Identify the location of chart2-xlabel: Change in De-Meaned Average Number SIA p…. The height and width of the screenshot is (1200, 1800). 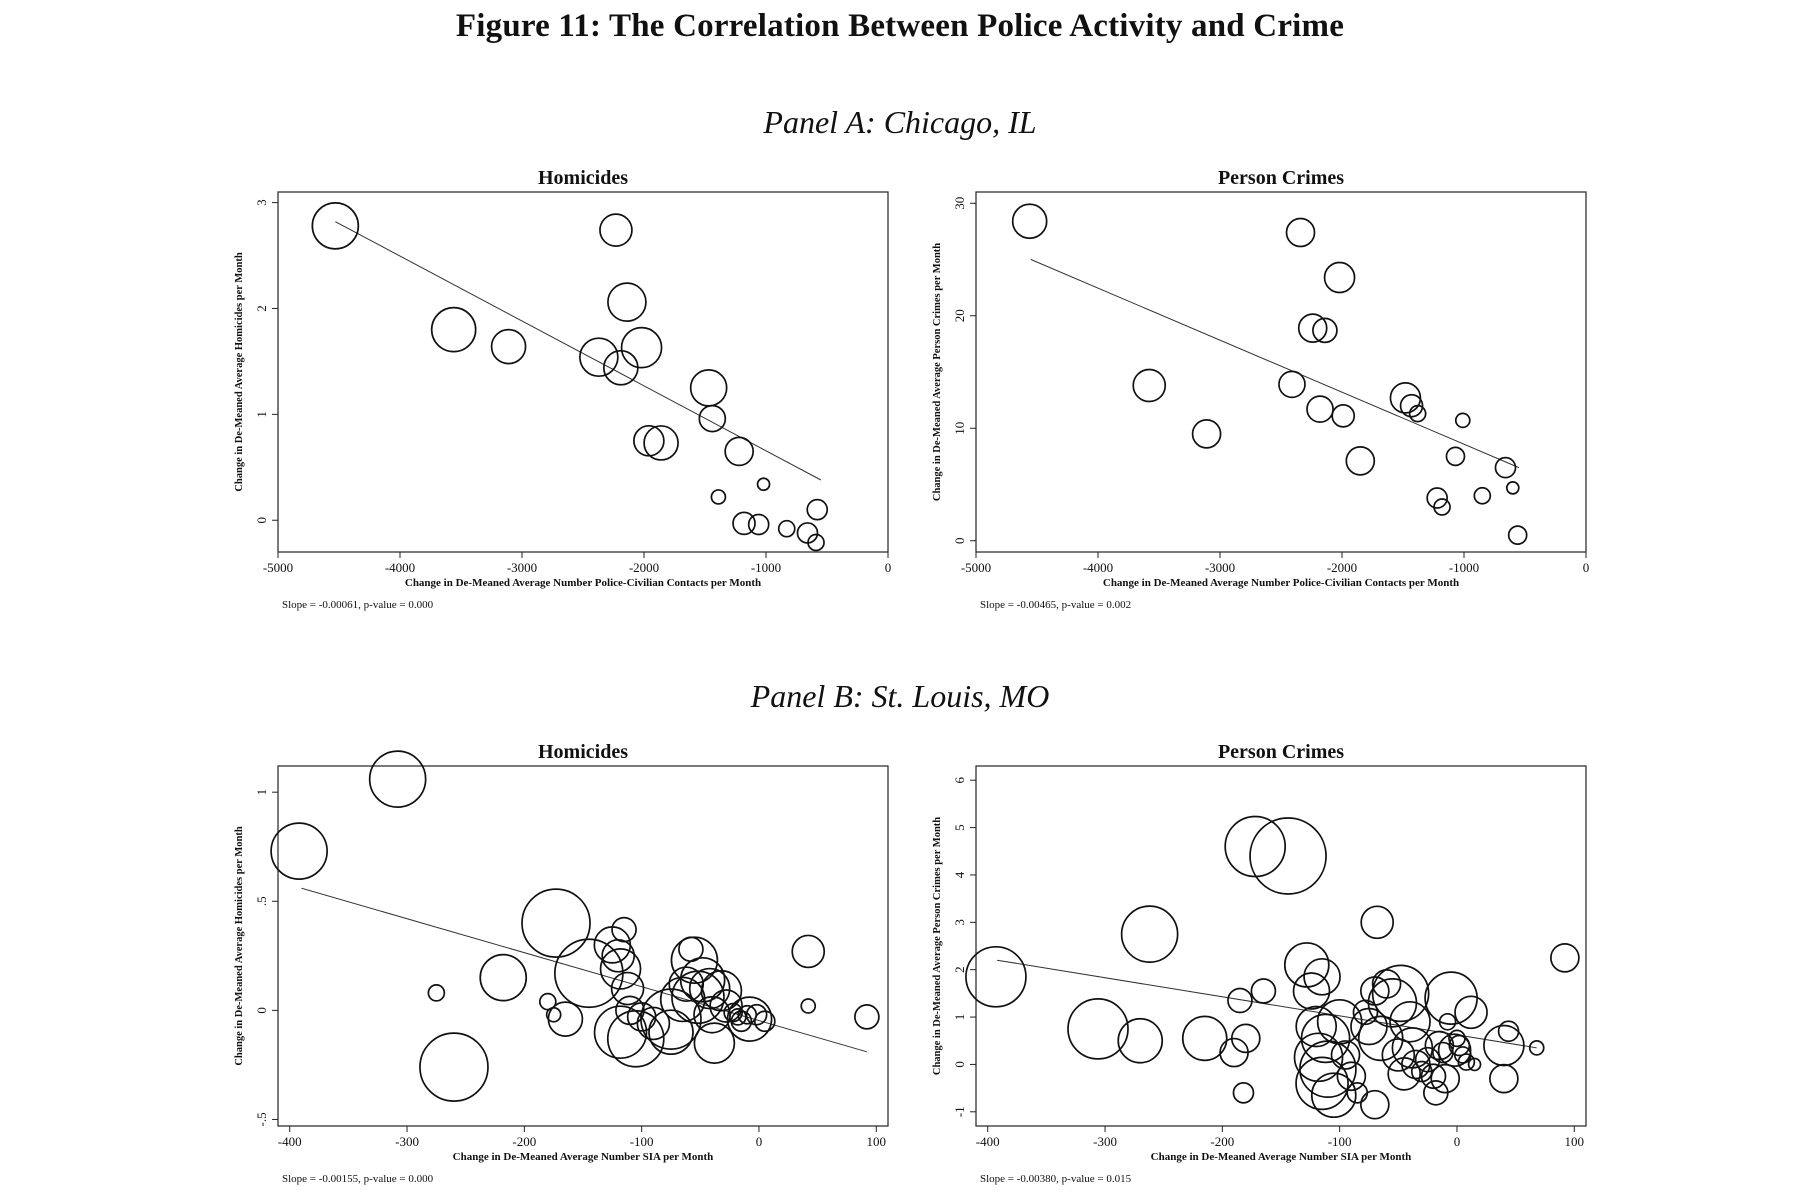
(583, 1157).